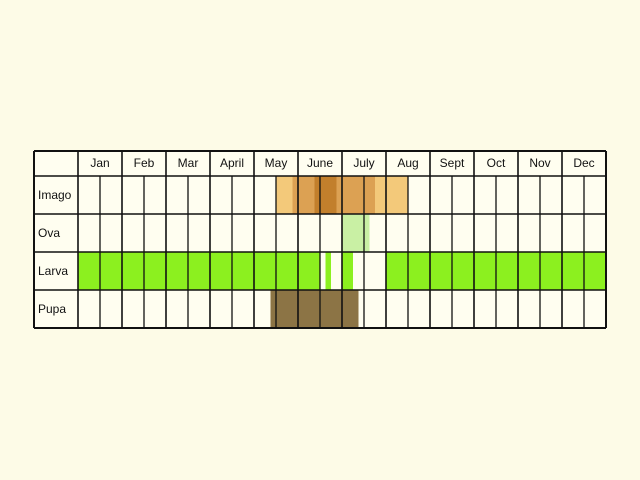 The height and width of the screenshot is (480, 640). What do you see at coordinates (55, 195) in the screenshot?
I see `stage-label: Imago` at bounding box center [55, 195].